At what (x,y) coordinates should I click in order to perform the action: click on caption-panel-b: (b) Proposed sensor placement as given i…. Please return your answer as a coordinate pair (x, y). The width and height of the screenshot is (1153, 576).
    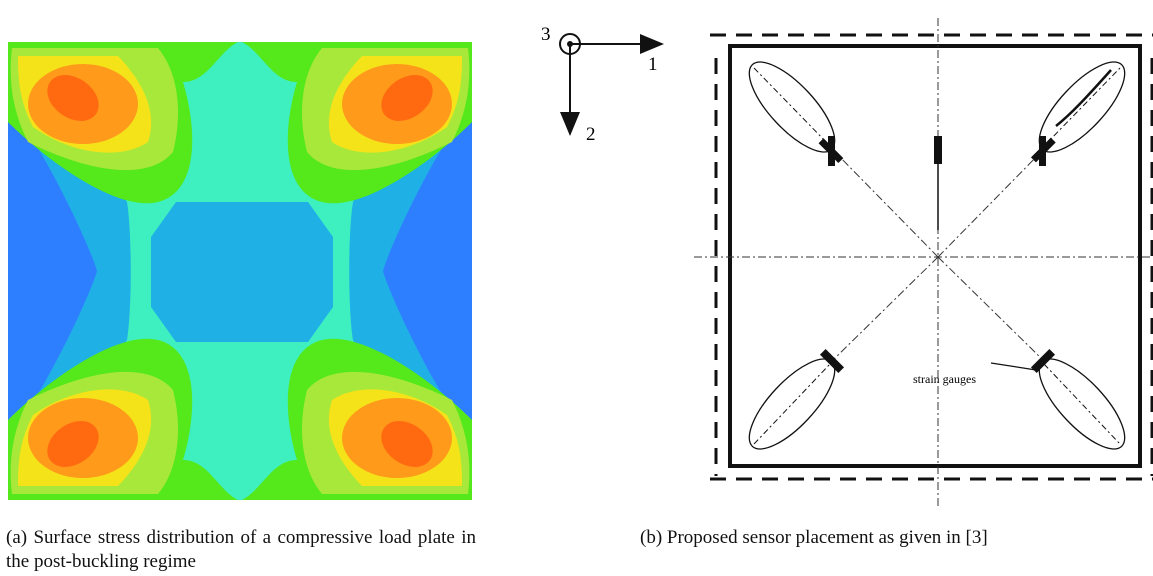
    Looking at the image, I should click on (814, 537).